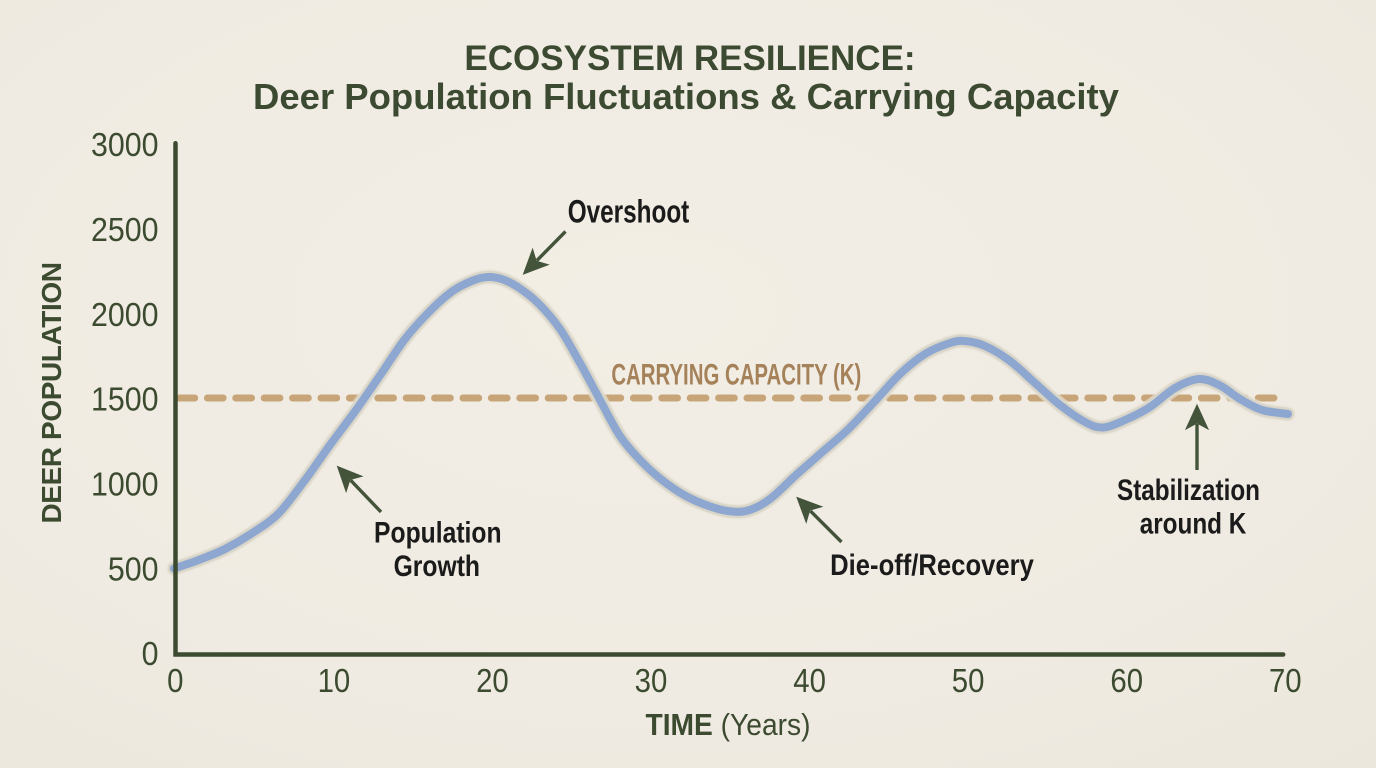 Image resolution: width=1376 pixels, height=768 pixels. I want to click on svg-text: 10, so click(334, 680).